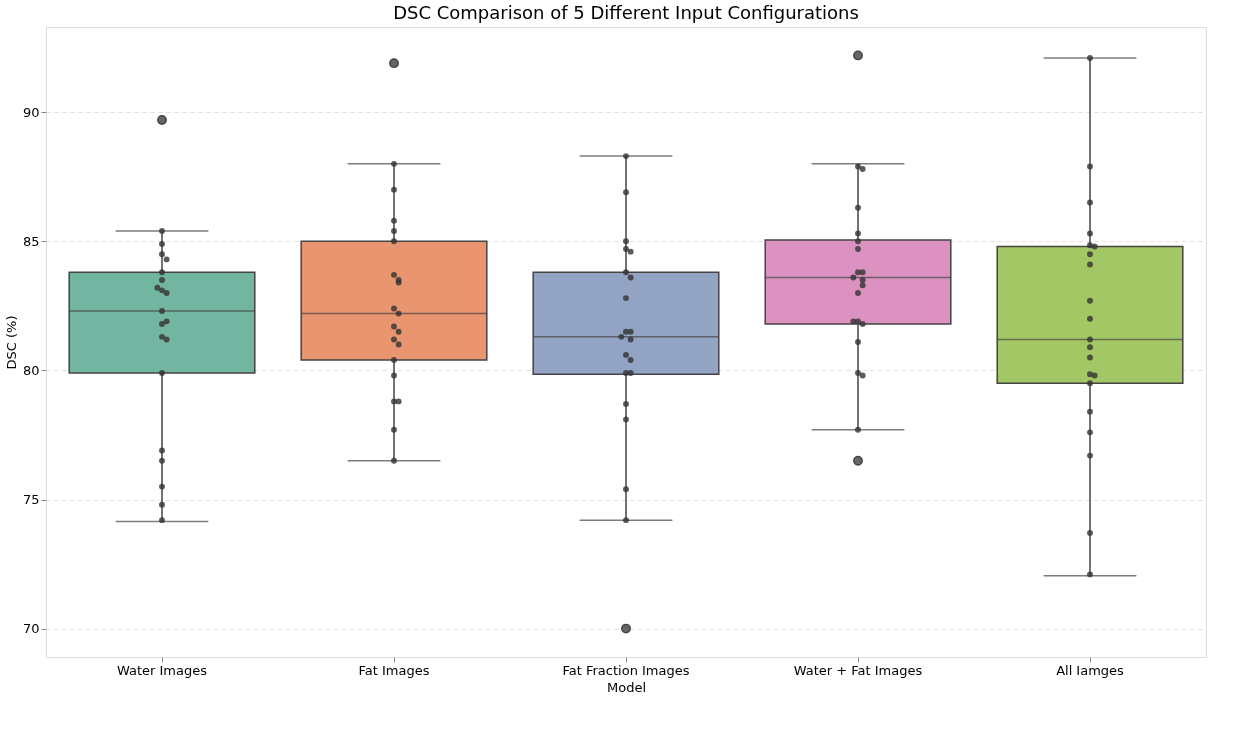 The width and height of the screenshot is (1253, 736). Describe the element at coordinates (626, 670) in the screenshot. I see `x-tick-label: Fat Fraction Images` at that location.